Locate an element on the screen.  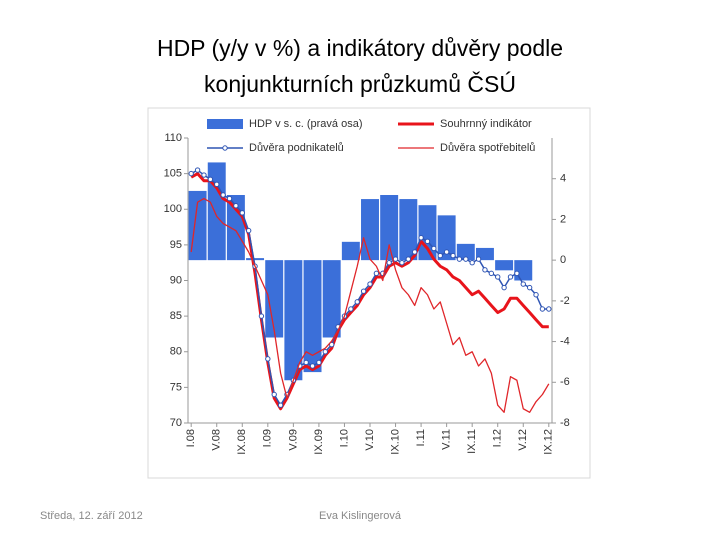
legend-swatch is located at coordinates (225, 124).